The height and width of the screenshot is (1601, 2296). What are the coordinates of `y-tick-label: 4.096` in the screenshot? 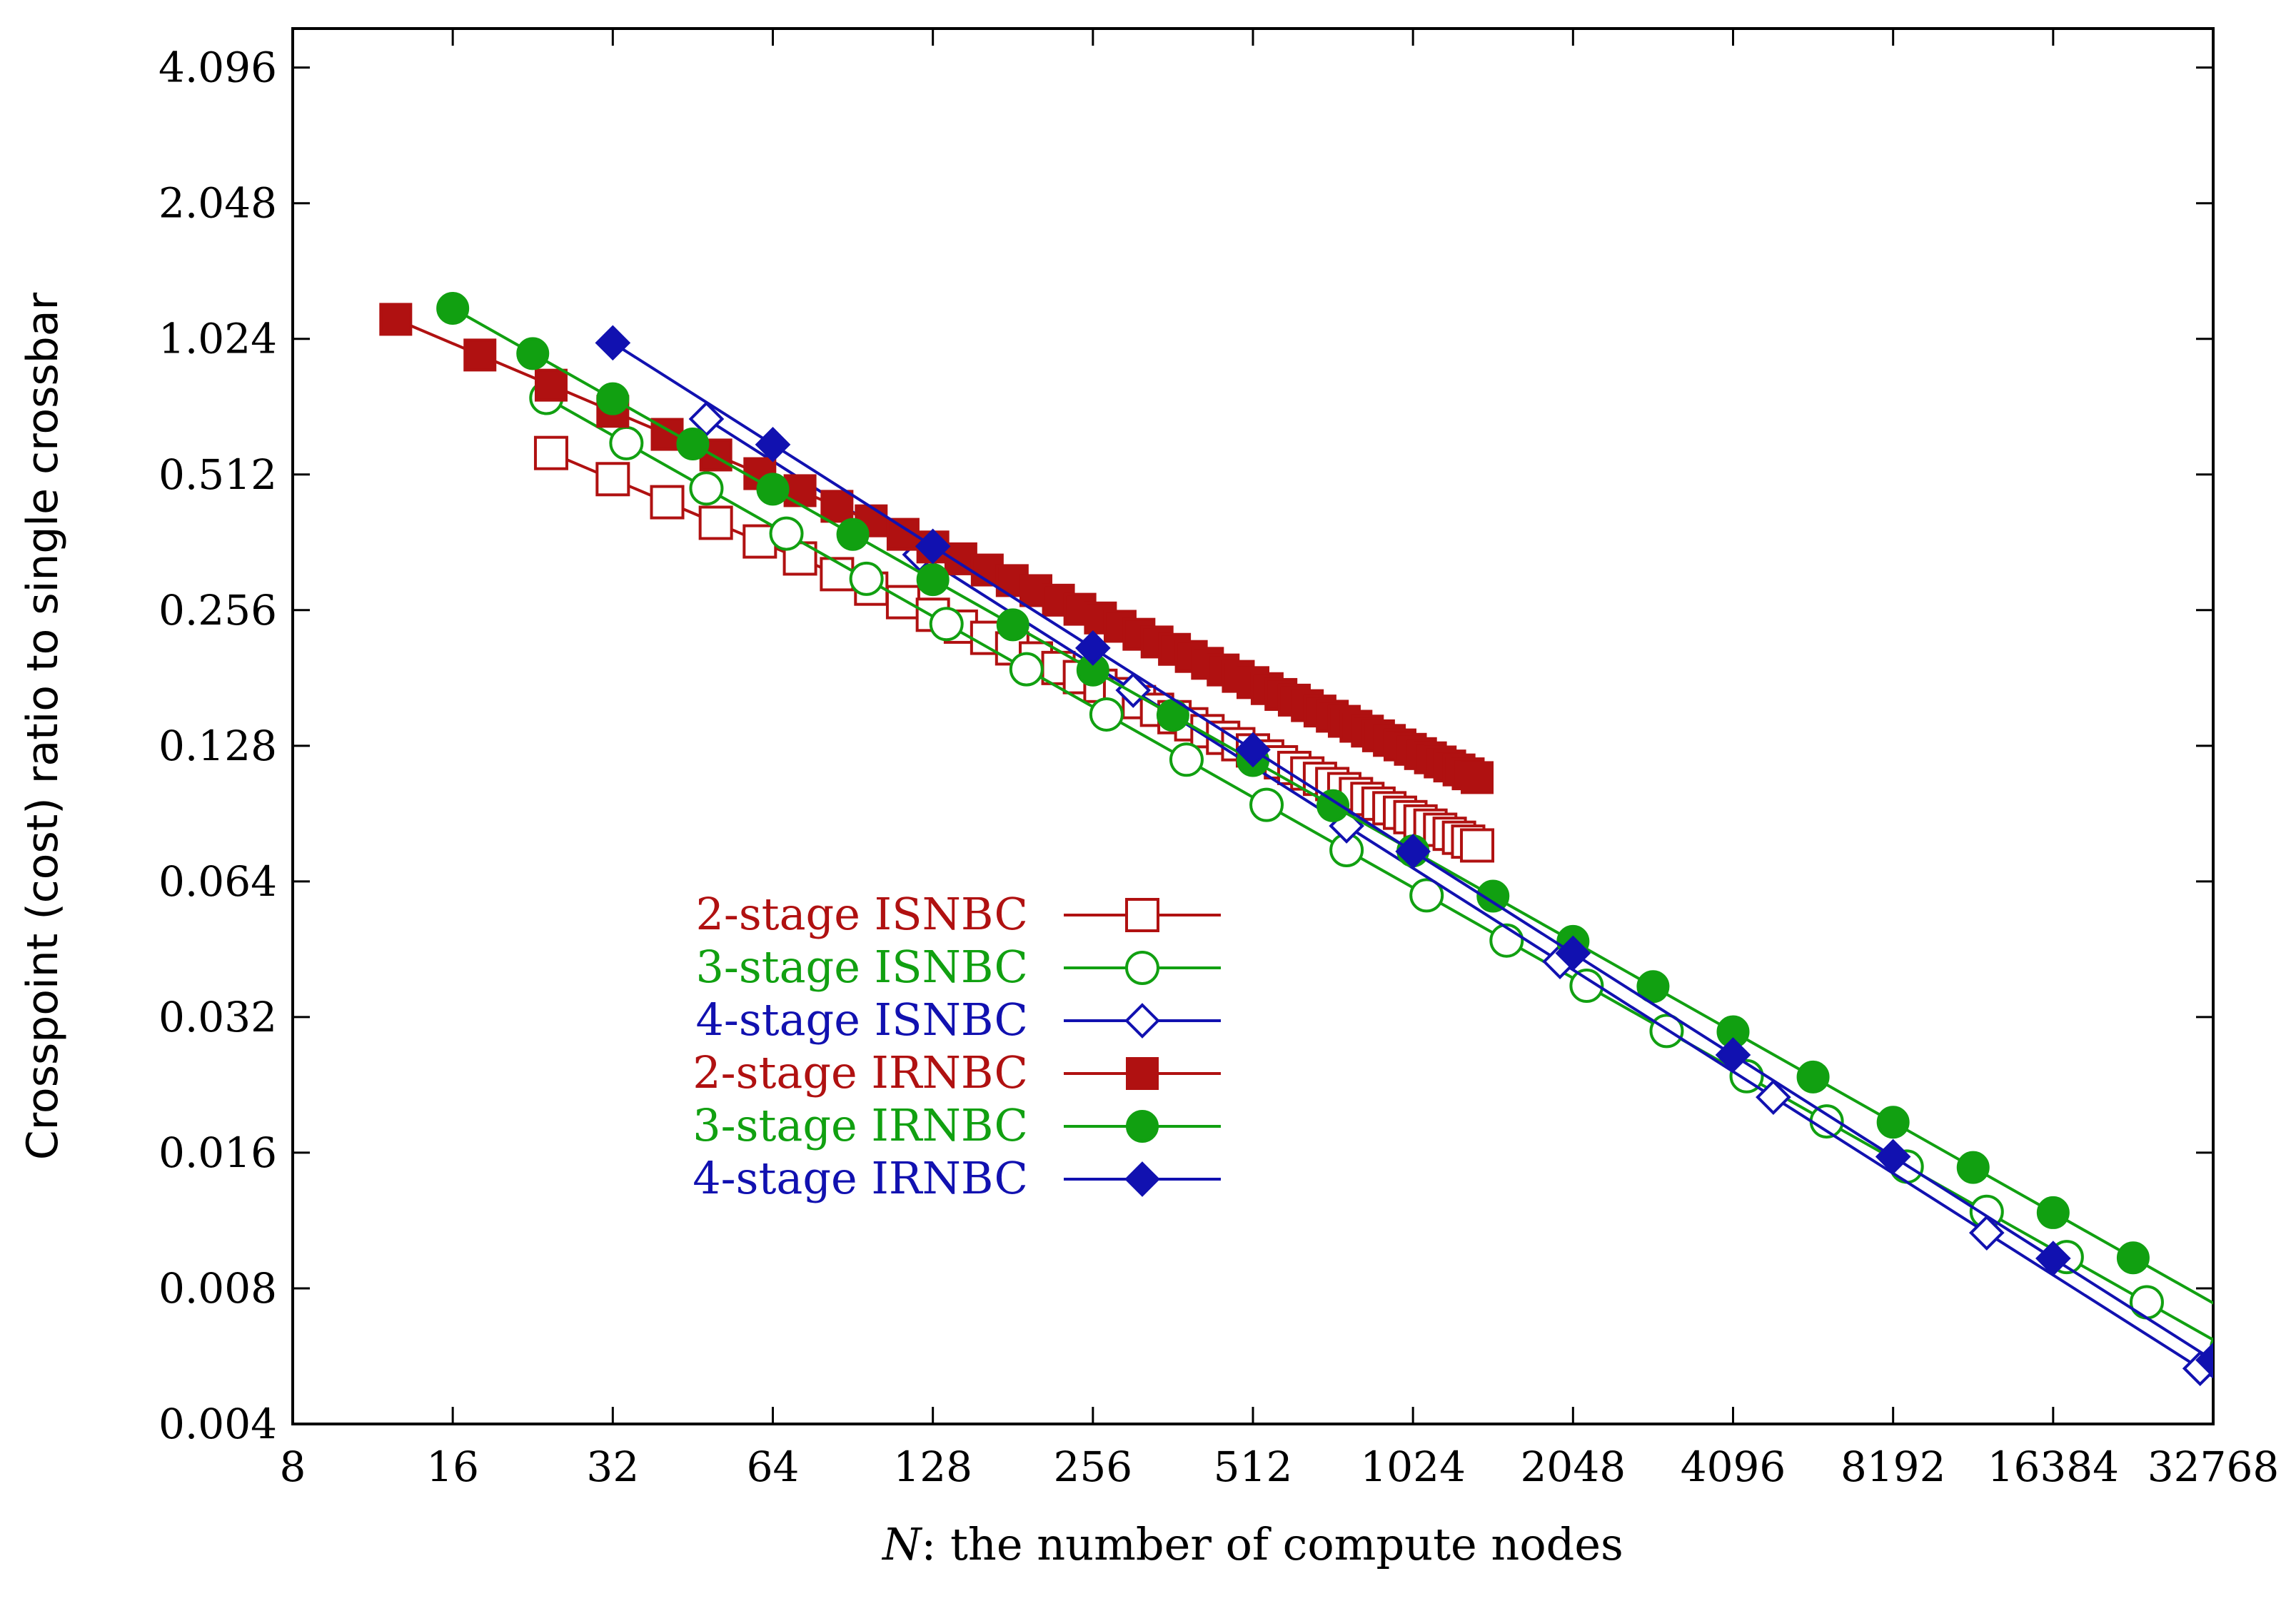 It's located at (217, 68).